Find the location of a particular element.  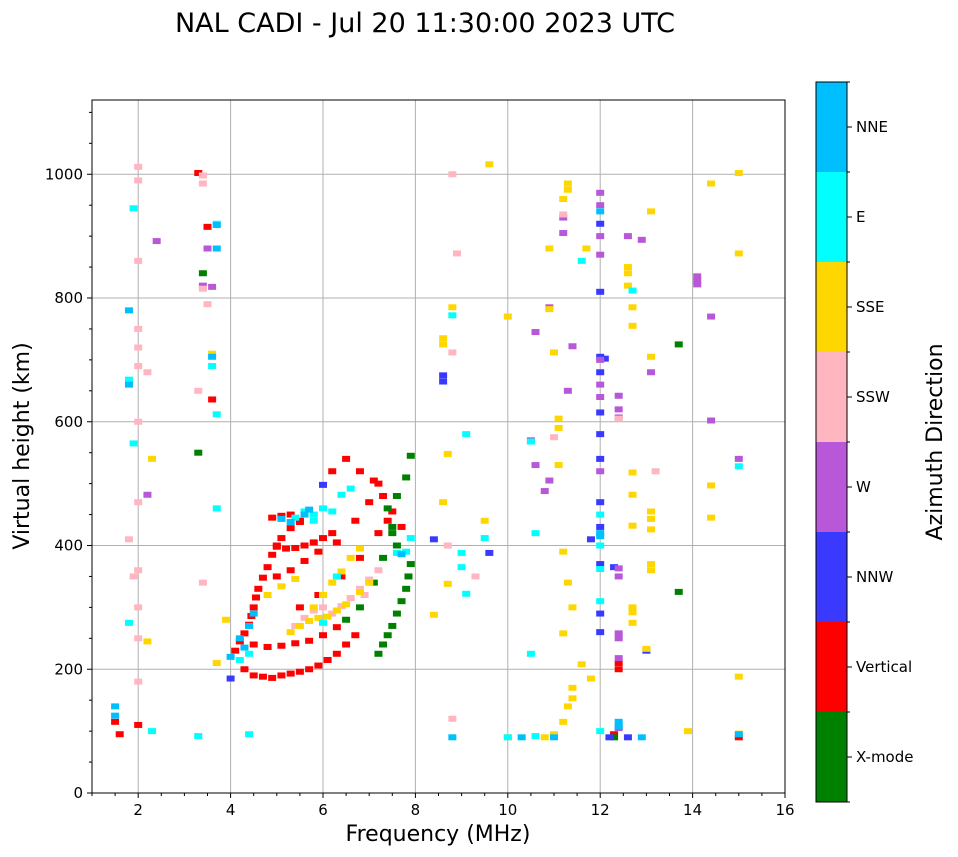

chart-title: NAL CADI - Jul 20 11:30:00 2023 UTC is located at coordinates (425, 23).